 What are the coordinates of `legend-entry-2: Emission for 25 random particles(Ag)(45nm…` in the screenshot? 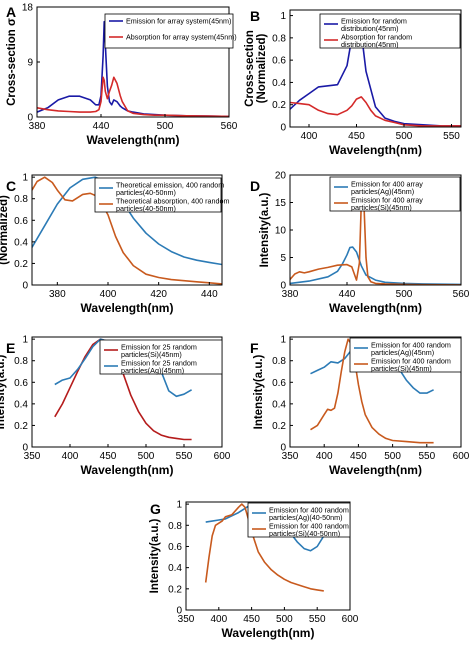 It's located at (159, 367).